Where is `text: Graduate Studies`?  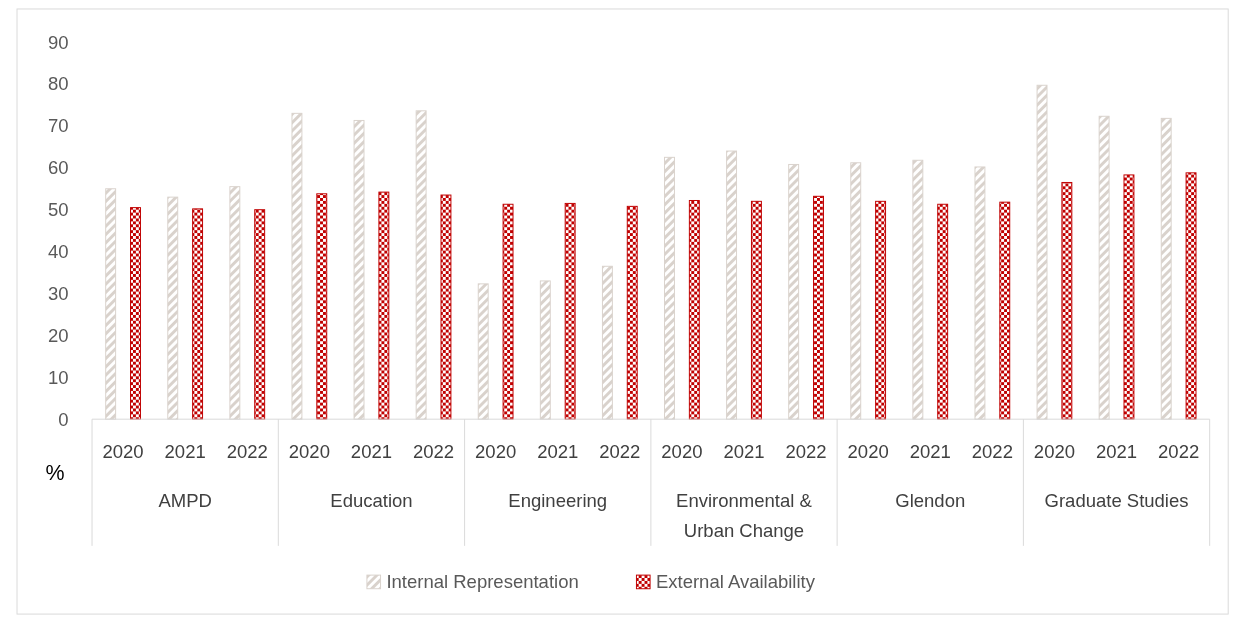
text: Graduate Studies is located at coordinates (1116, 500).